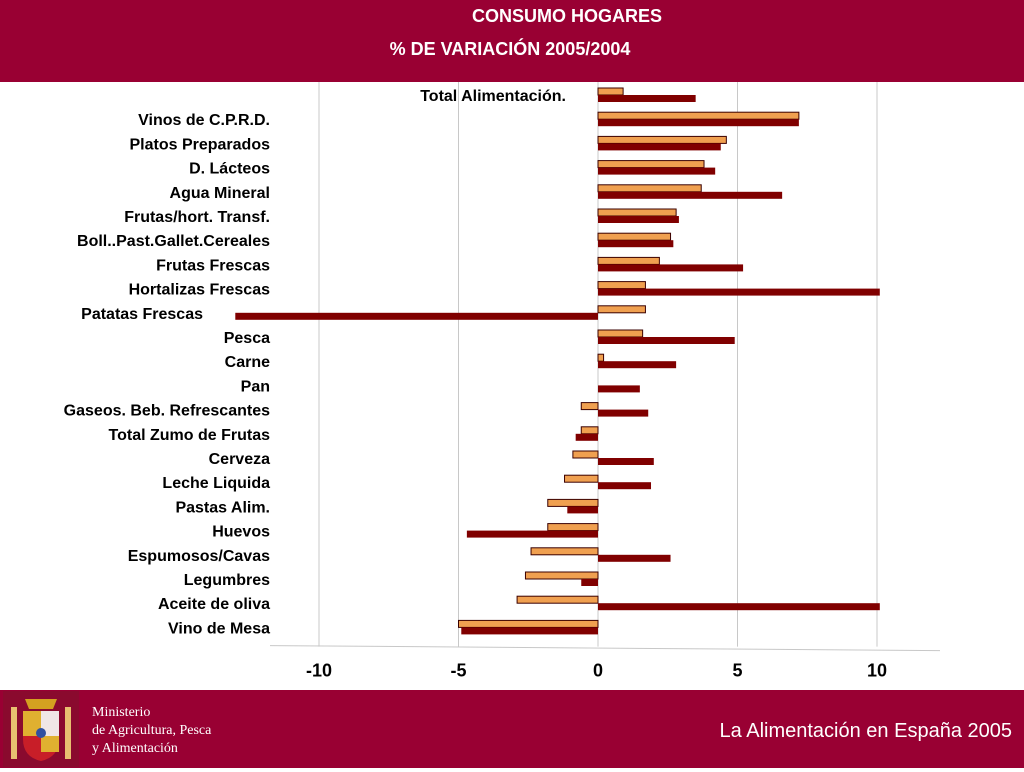 The image size is (1024, 772). I want to click on category-label: Pan, so click(255, 386).